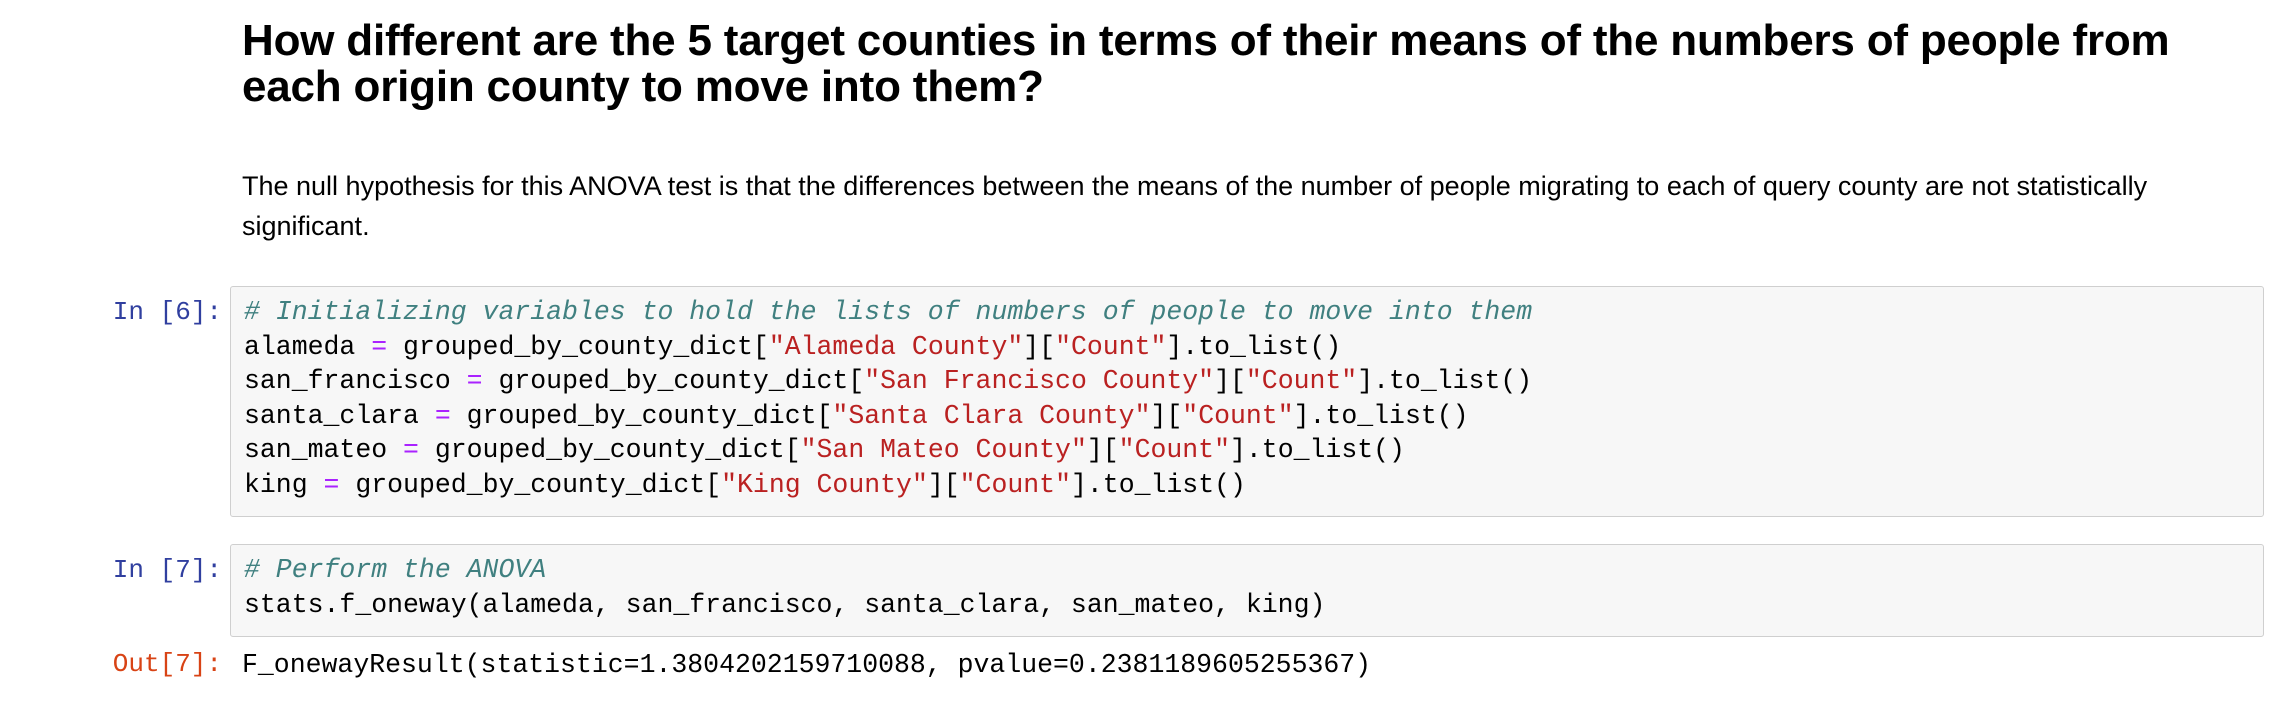  Describe the element at coordinates (316, 450) in the screenshot. I see `code-variable: san_mateo` at that location.